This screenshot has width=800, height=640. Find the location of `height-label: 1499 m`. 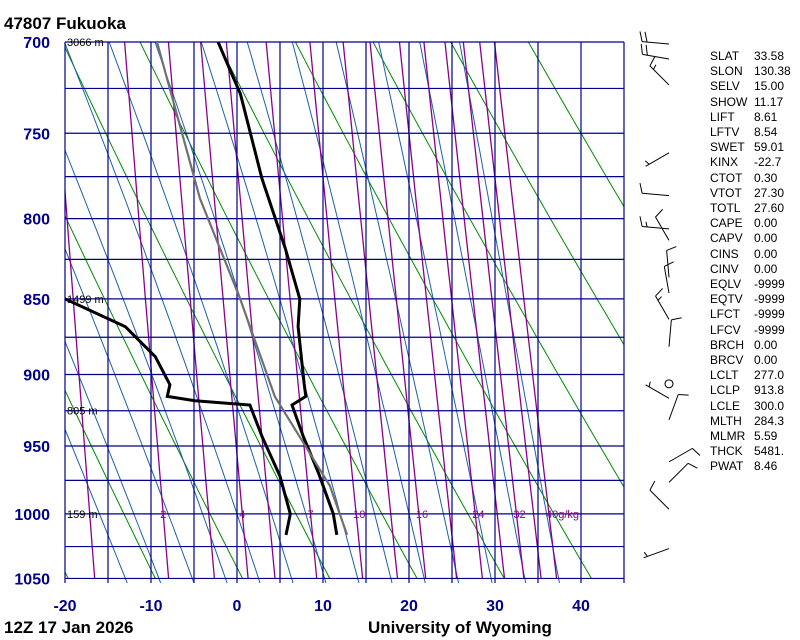

height-label: 1499 m is located at coordinates (85, 300).